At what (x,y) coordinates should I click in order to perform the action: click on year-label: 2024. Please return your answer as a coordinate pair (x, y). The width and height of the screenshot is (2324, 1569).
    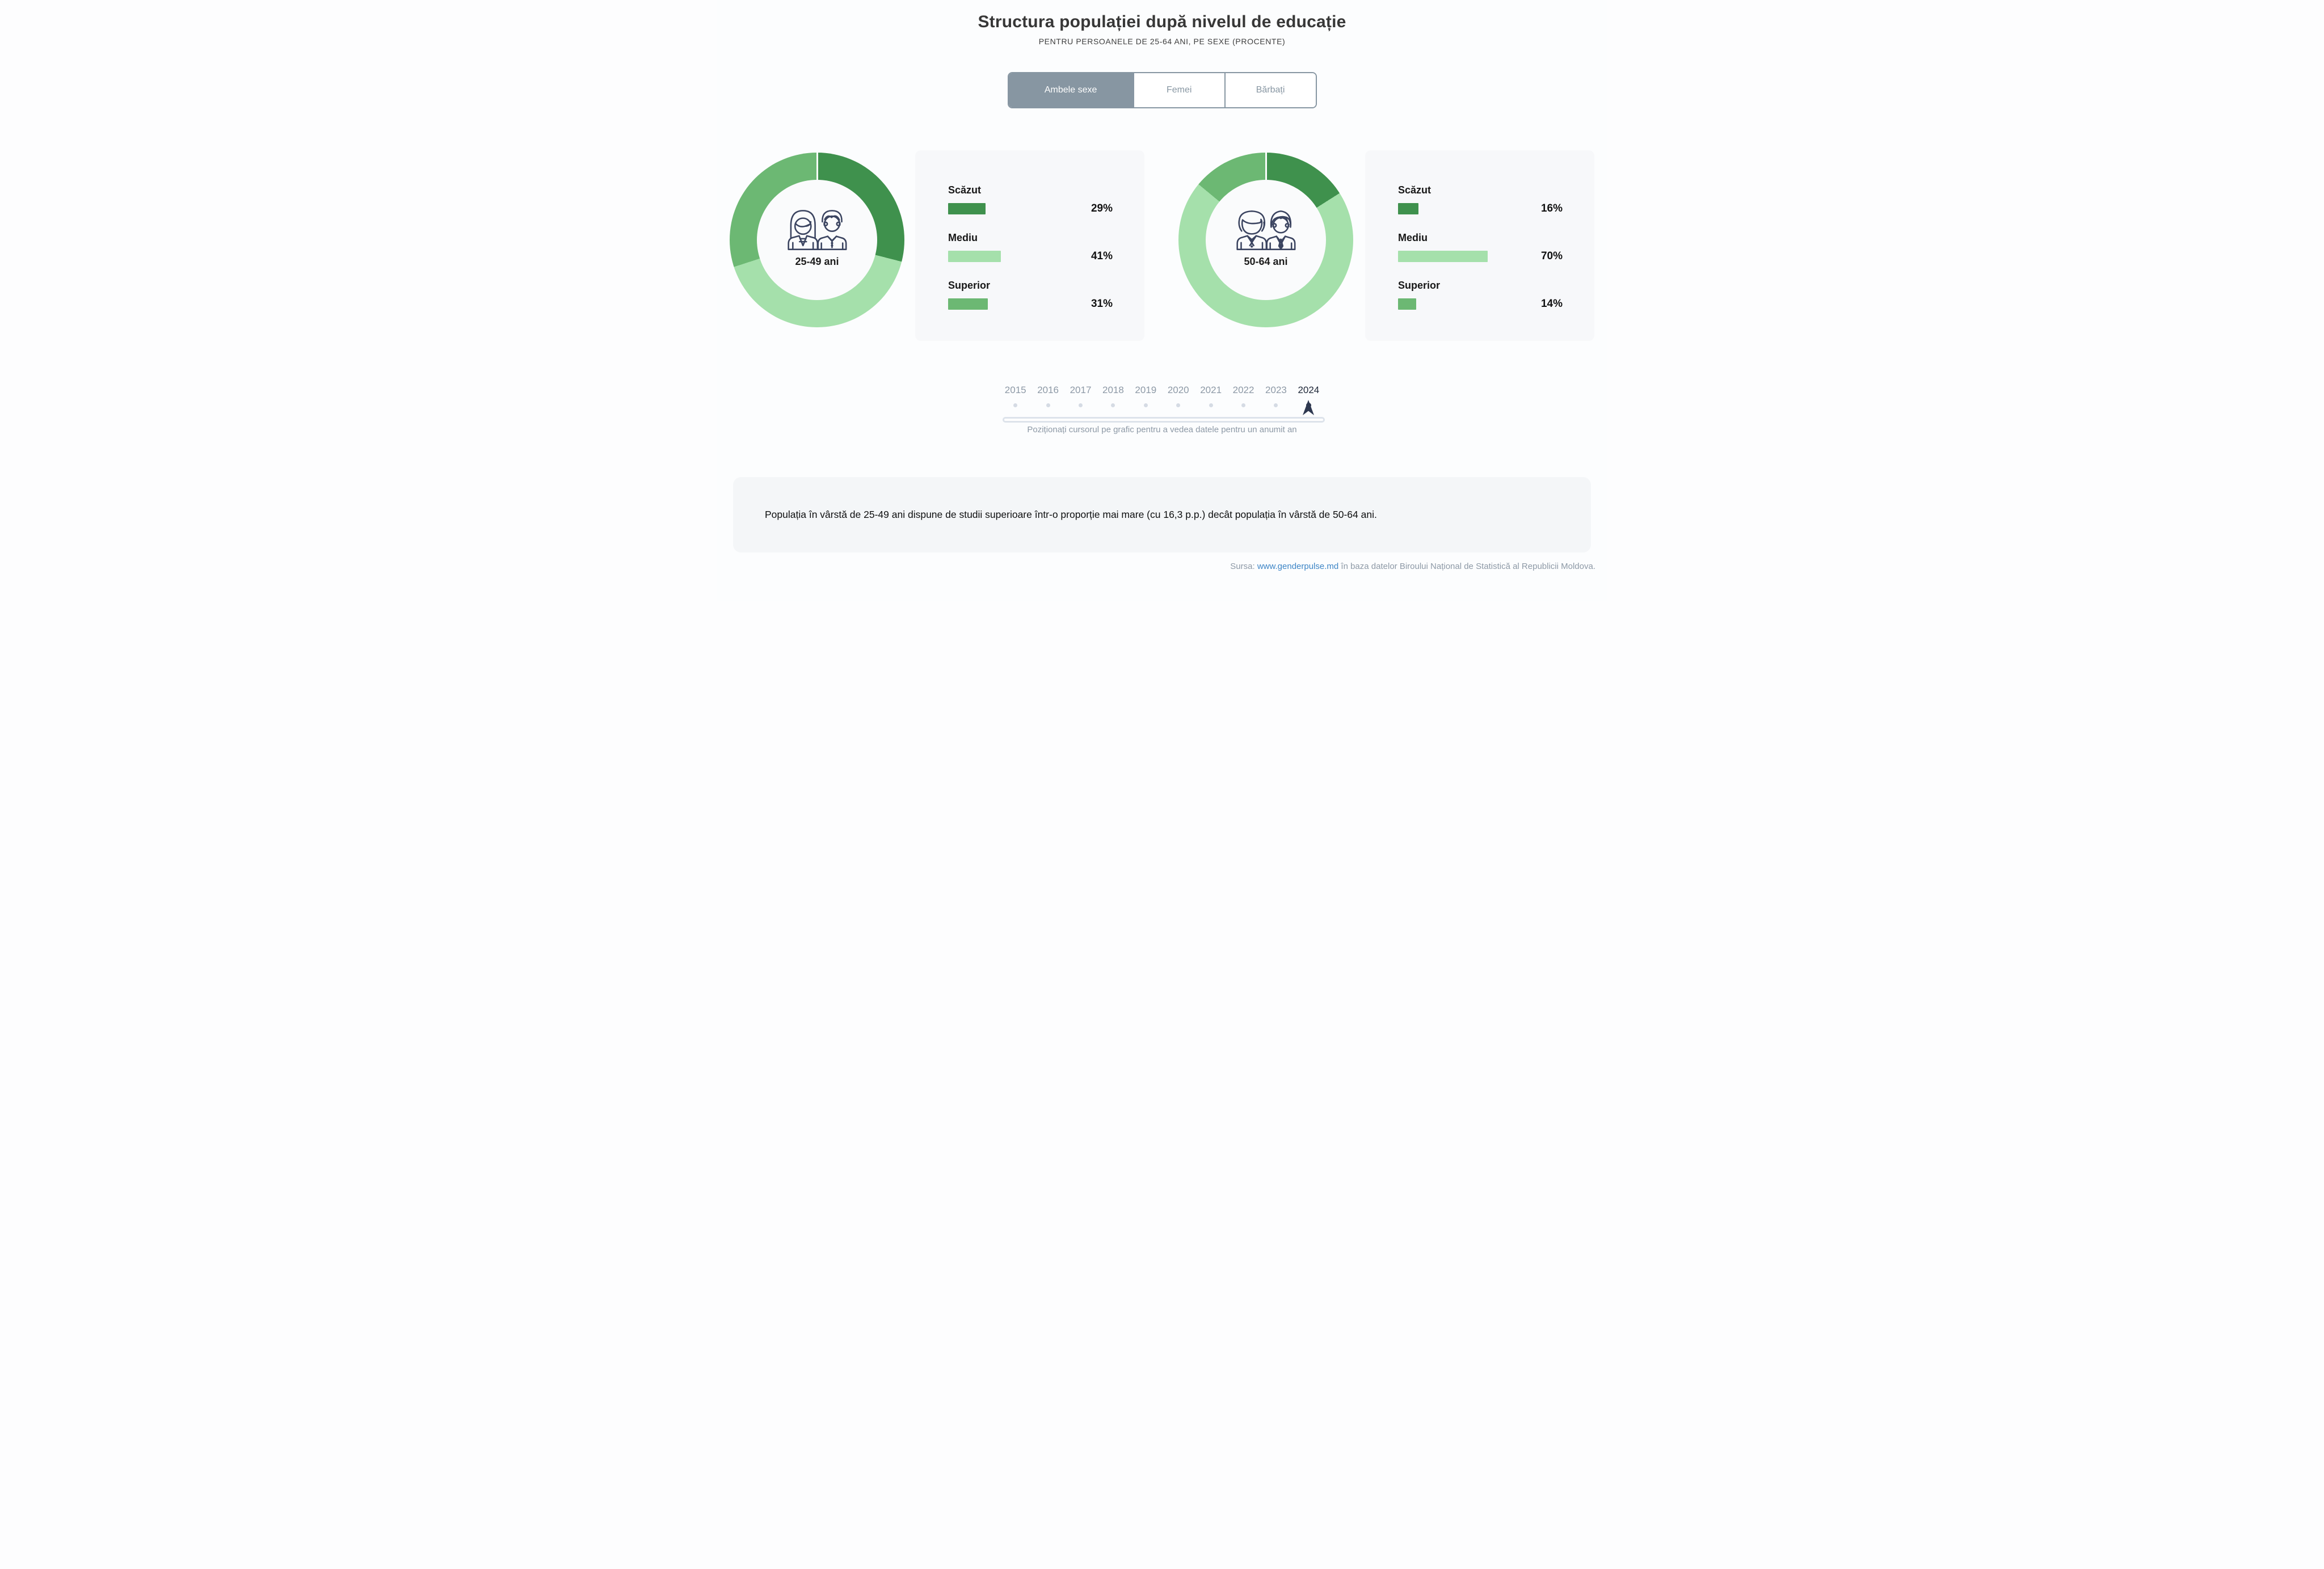
    Looking at the image, I should click on (1309, 390).